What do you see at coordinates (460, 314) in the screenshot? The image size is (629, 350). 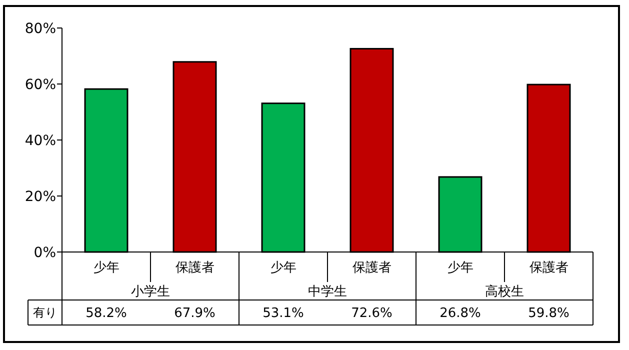 I see `data-label: 26.8%` at bounding box center [460, 314].